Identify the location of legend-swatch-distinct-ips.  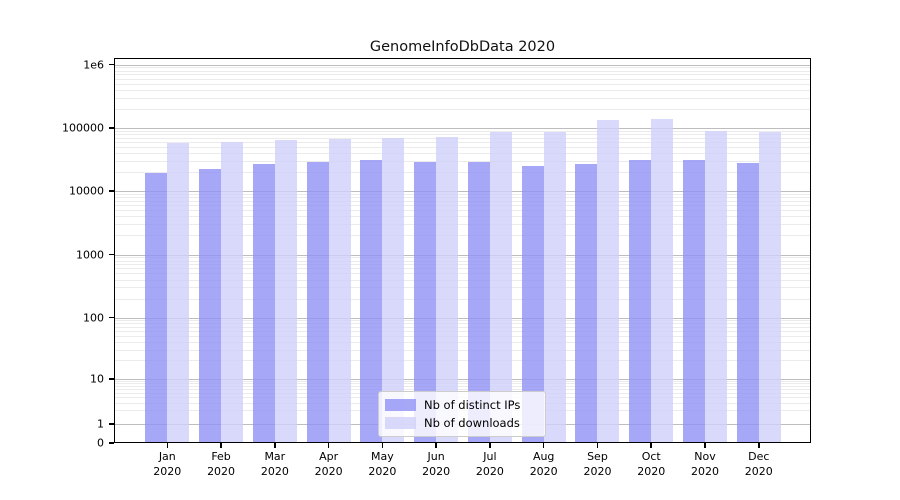
(400, 405).